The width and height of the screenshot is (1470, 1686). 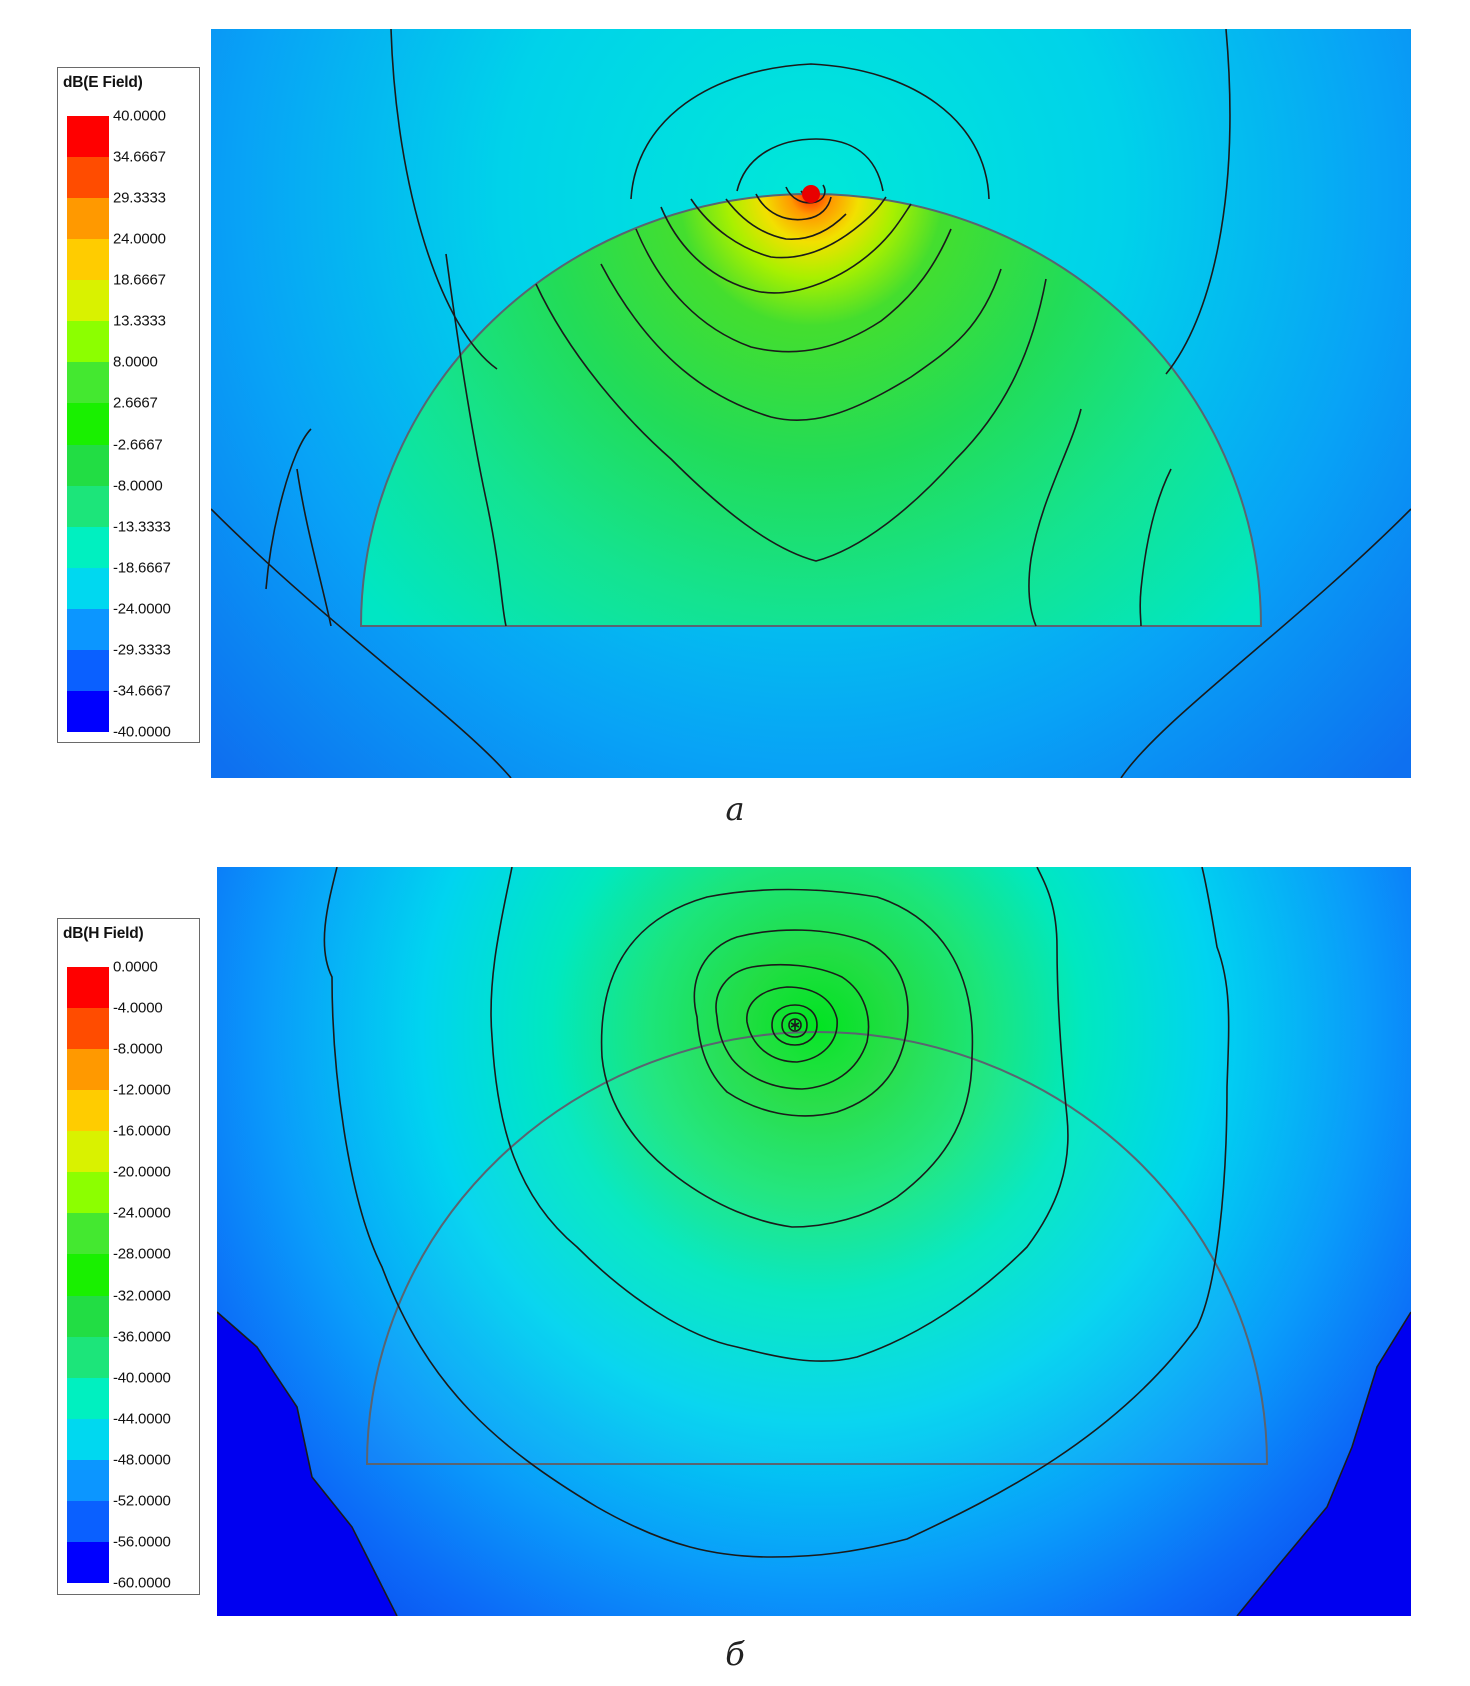 I want to click on legend-label: -12.0000, so click(x=142, y=1090).